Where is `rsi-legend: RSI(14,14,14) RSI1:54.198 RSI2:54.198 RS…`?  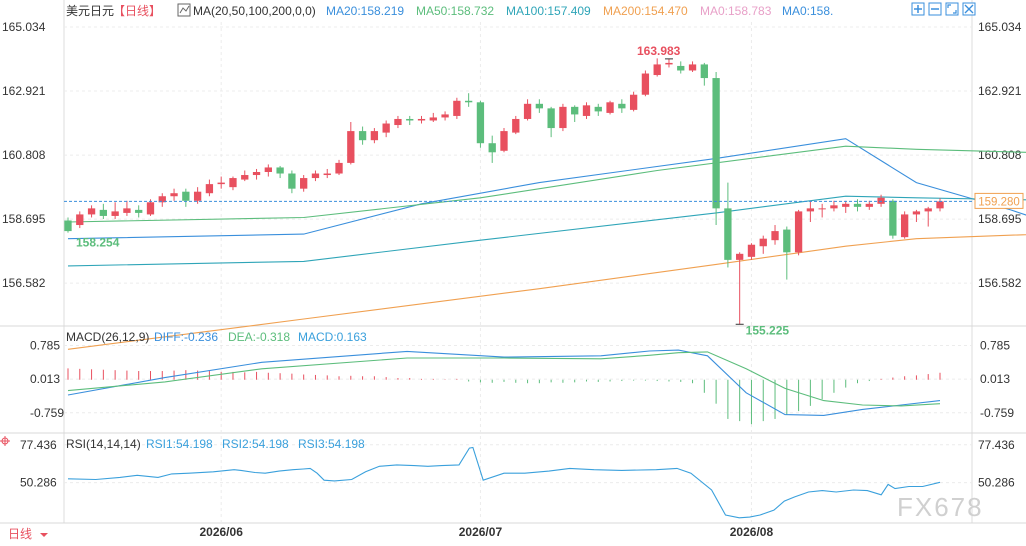 rsi-legend: RSI(14,14,14) RSI1:54.198 RSI2:54.198 RS… is located at coordinates (182, 443).